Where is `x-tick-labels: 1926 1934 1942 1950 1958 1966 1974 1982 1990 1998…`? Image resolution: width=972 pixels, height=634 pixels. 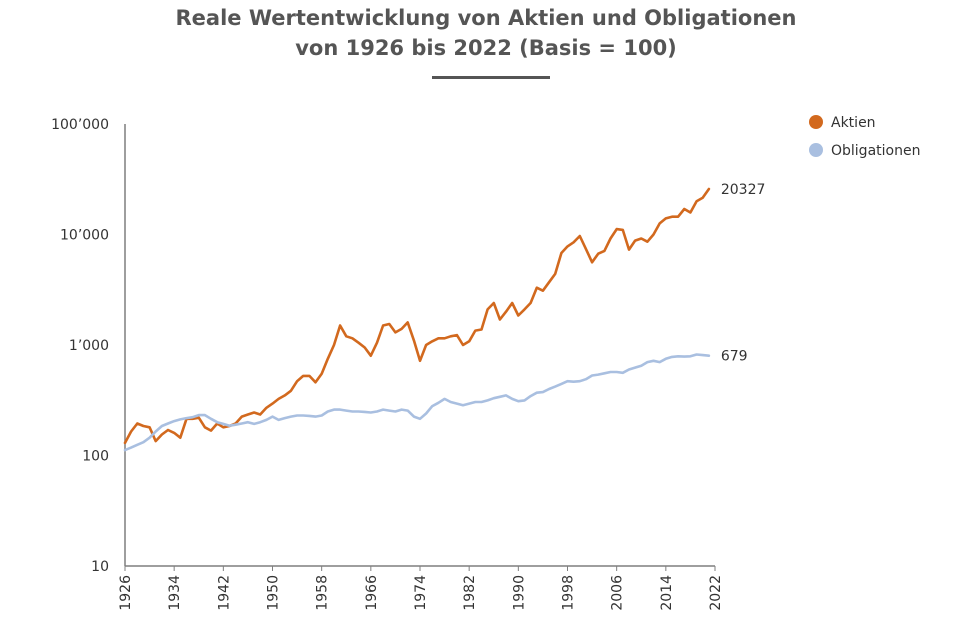
x-tick-labels: 1926 1934 1942 1950 1958 1966 1974 1982 1990 1998… is located at coordinates (421, 588).